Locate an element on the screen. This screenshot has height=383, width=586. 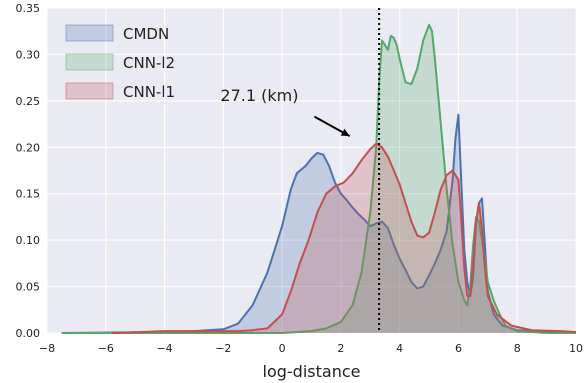
y-tick-label: 0.25 is located at coordinates (28, 101).